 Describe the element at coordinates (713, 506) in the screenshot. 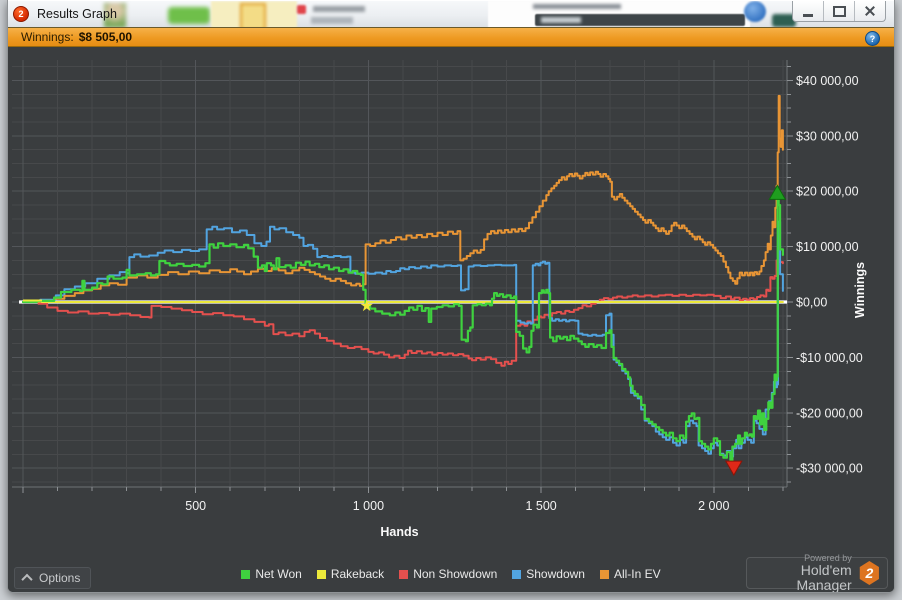

I see `svg-text: 2 000` at that location.